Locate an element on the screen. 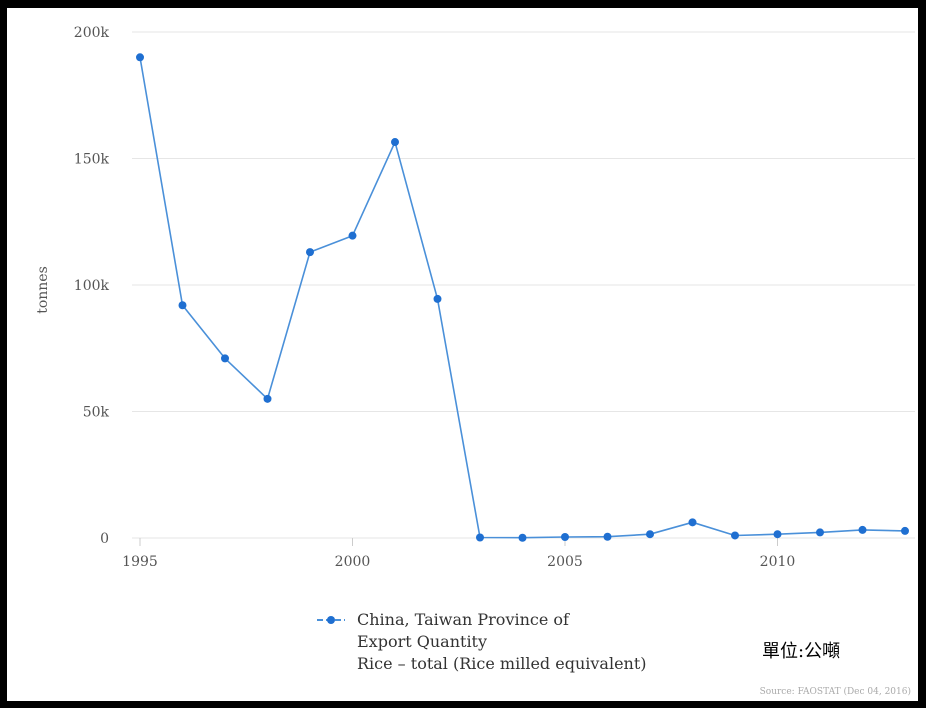 The height and width of the screenshot is (708, 926). data-point-2008 is located at coordinates (692, 522).